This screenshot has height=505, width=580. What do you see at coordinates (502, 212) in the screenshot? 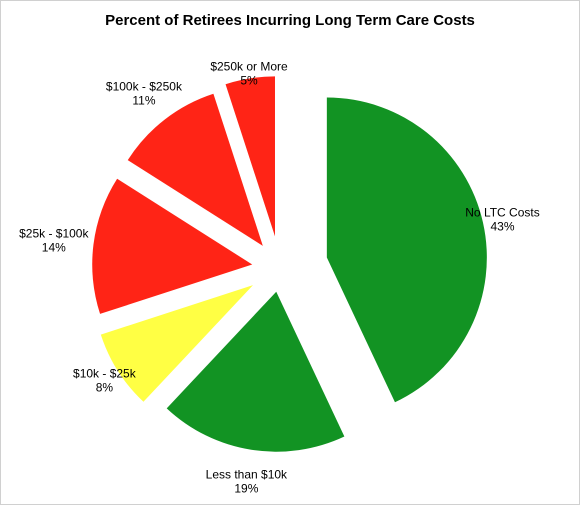
I see `slice-category-label: No LTC Costs` at bounding box center [502, 212].